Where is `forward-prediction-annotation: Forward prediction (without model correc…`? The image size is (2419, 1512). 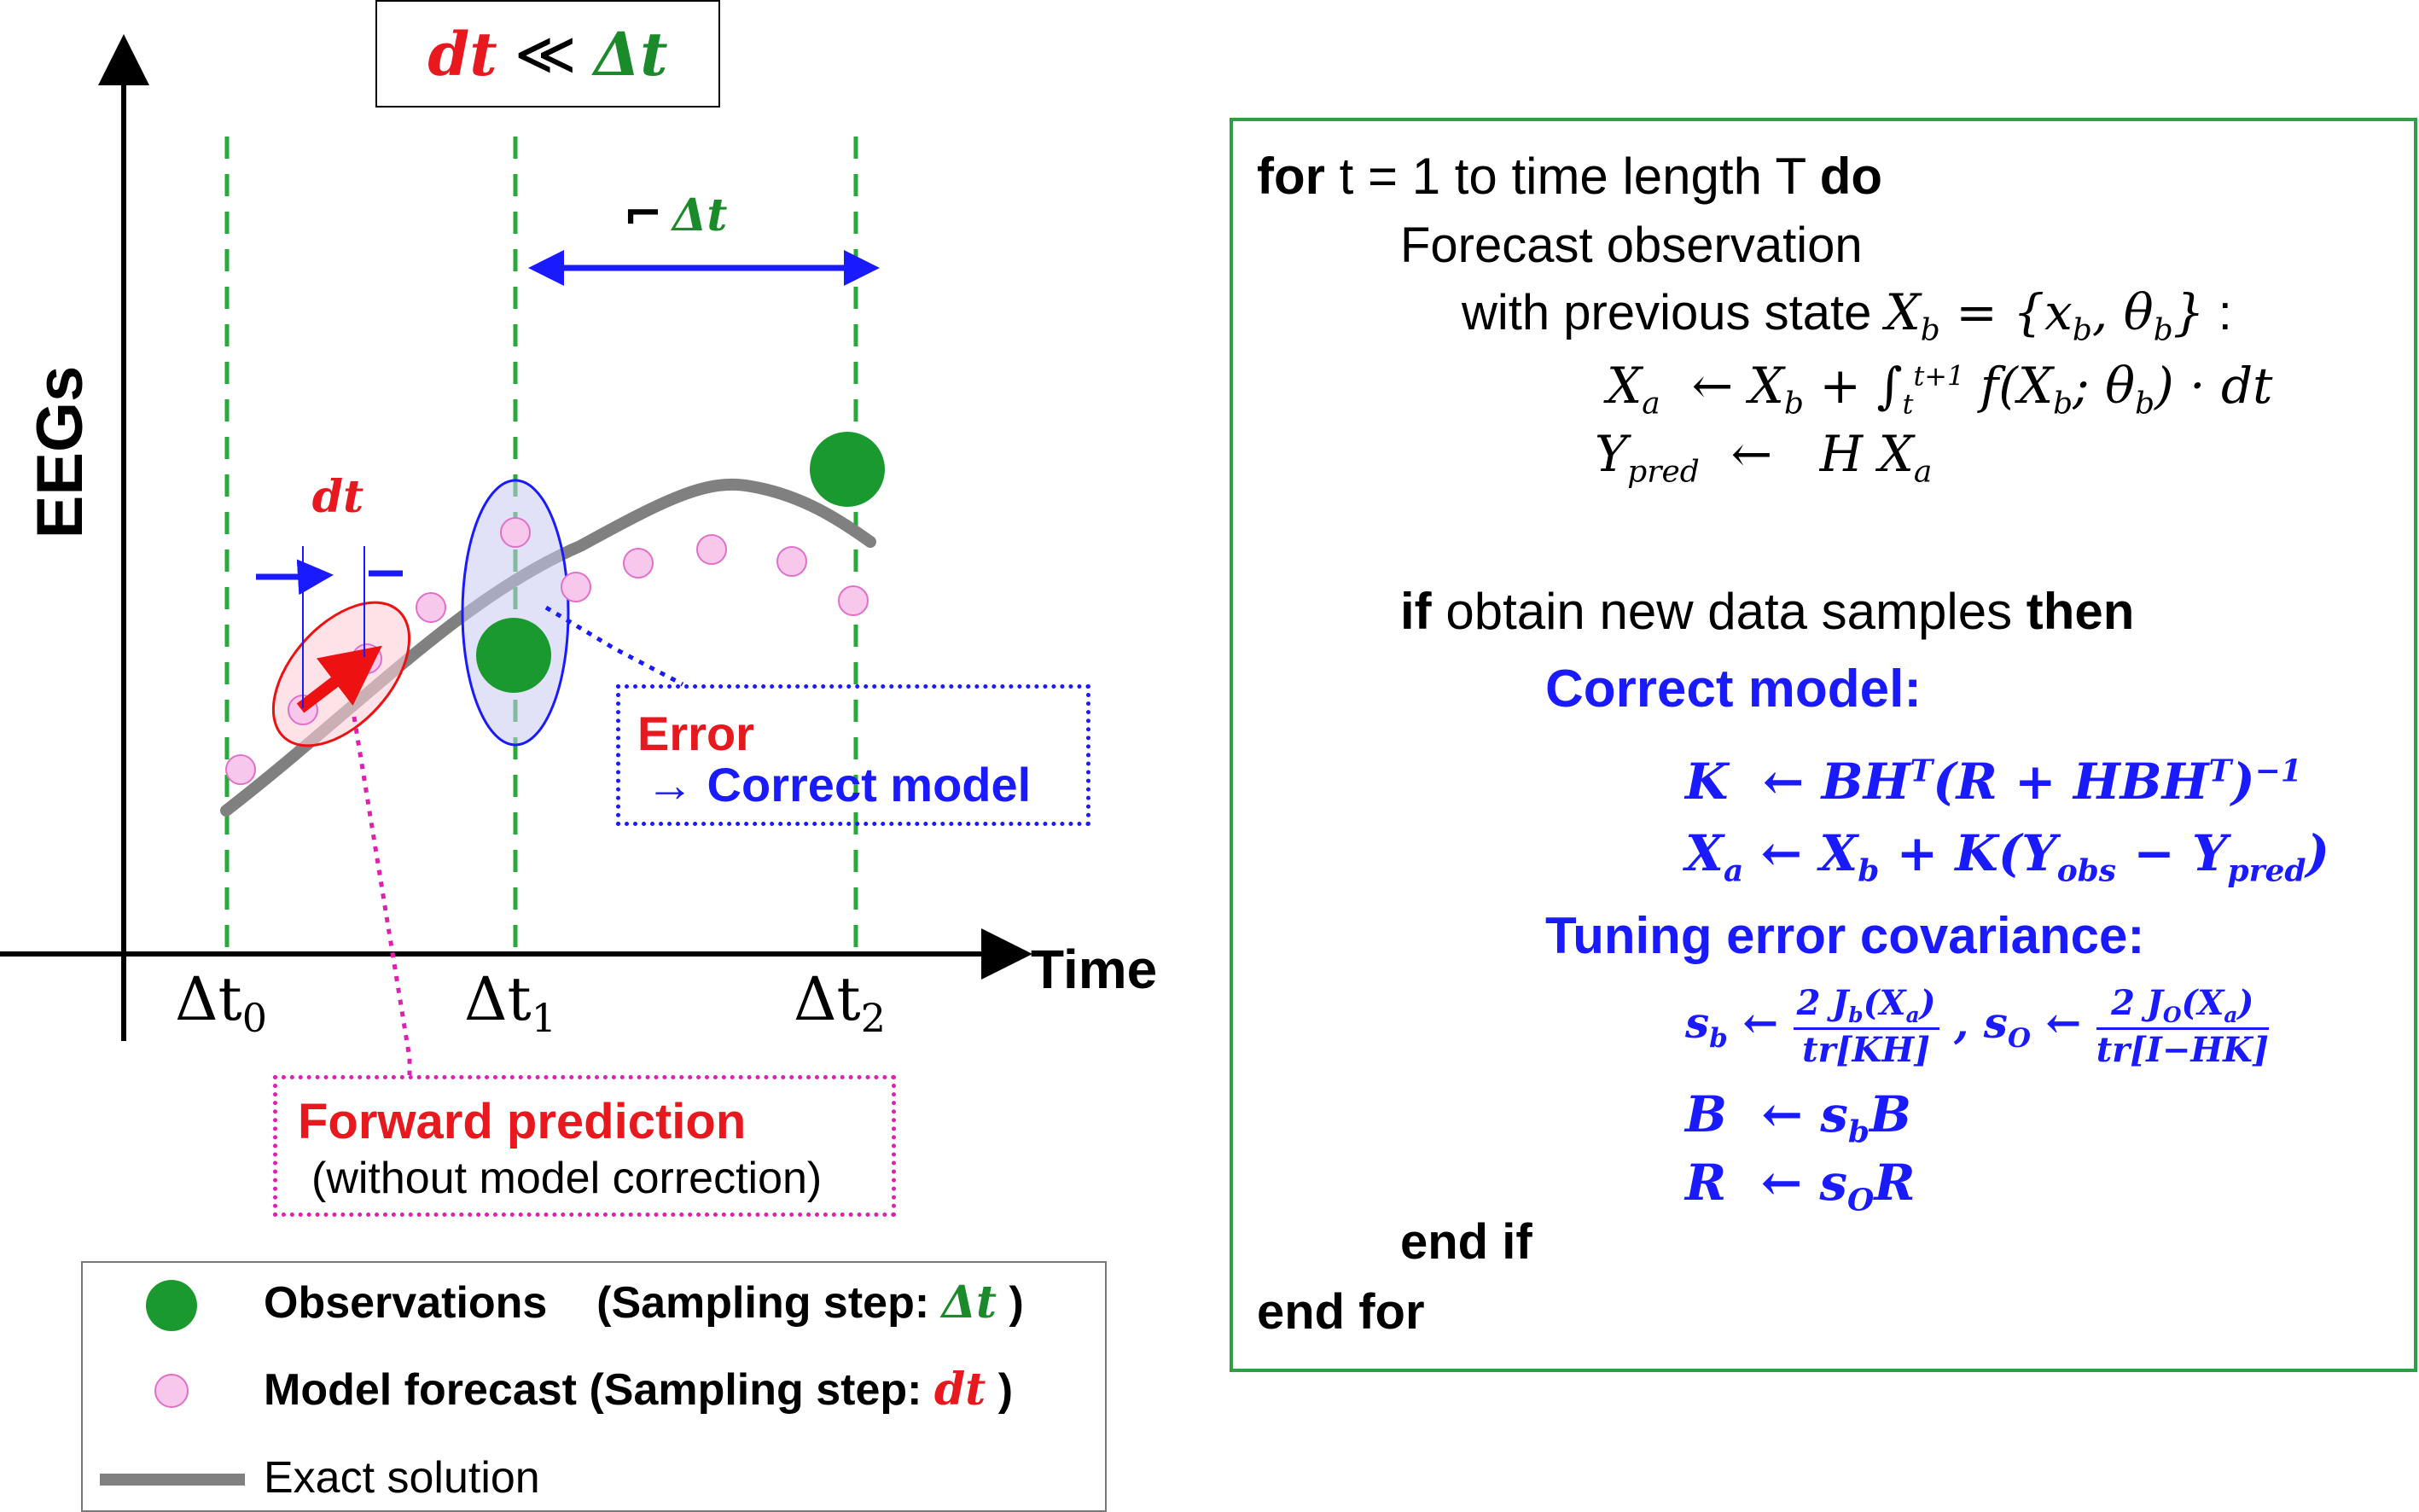 forward-prediction-annotation: Forward prediction (without model correc… is located at coordinates (585, 1146).